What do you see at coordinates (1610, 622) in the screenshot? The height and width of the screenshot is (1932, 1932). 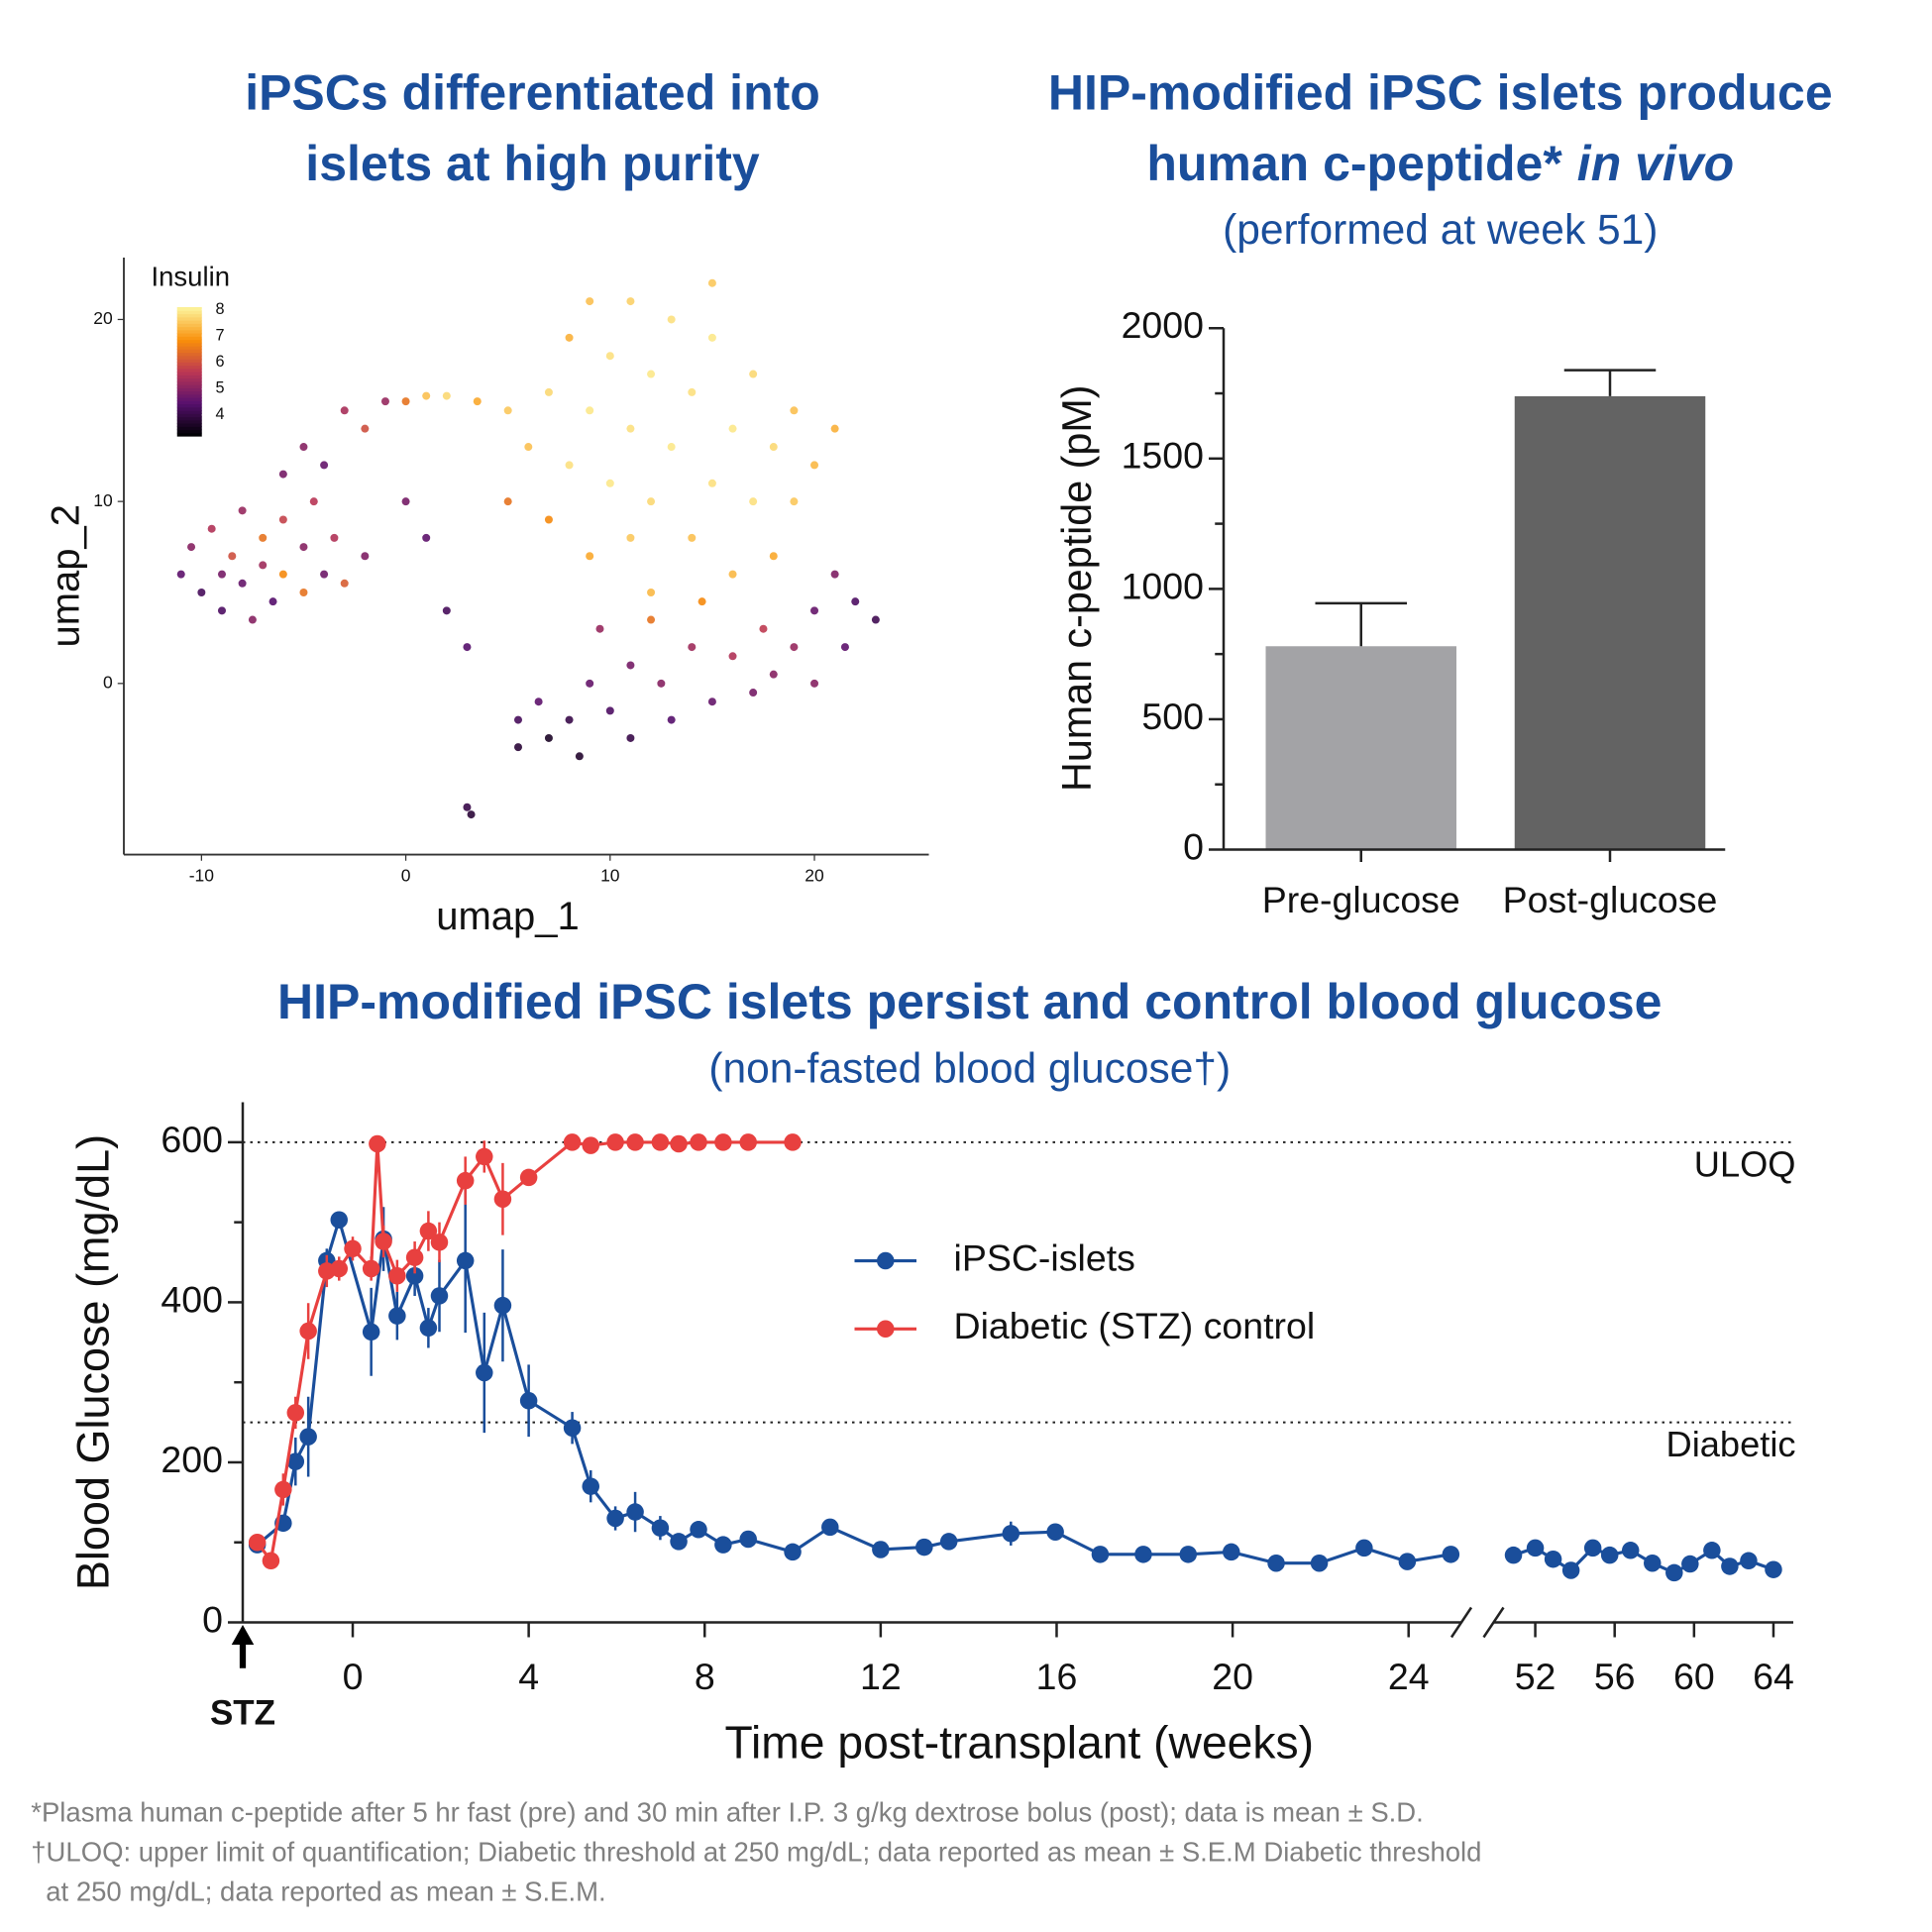 I see `bar` at bounding box center [1610, 622].